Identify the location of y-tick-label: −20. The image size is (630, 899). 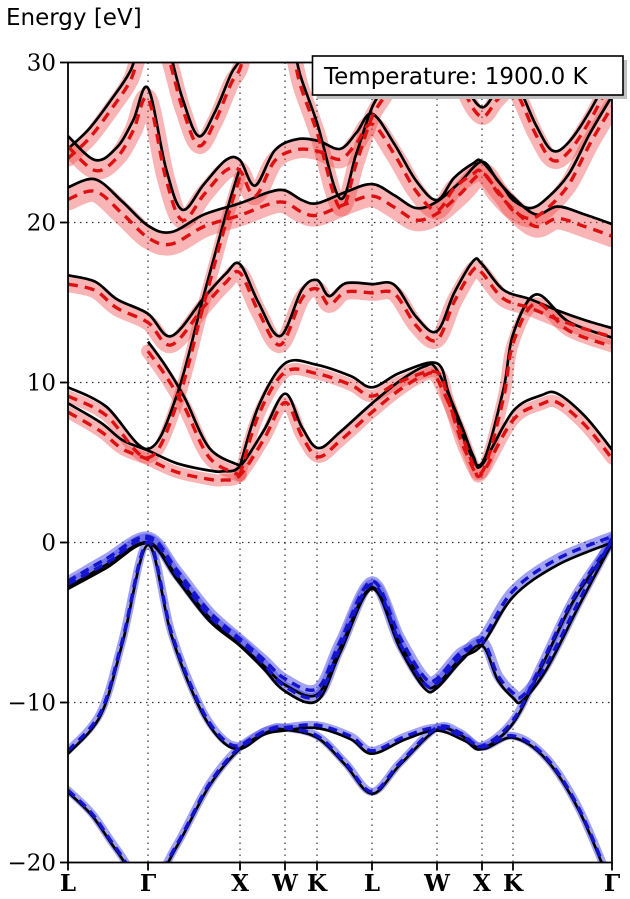
(31, 864).